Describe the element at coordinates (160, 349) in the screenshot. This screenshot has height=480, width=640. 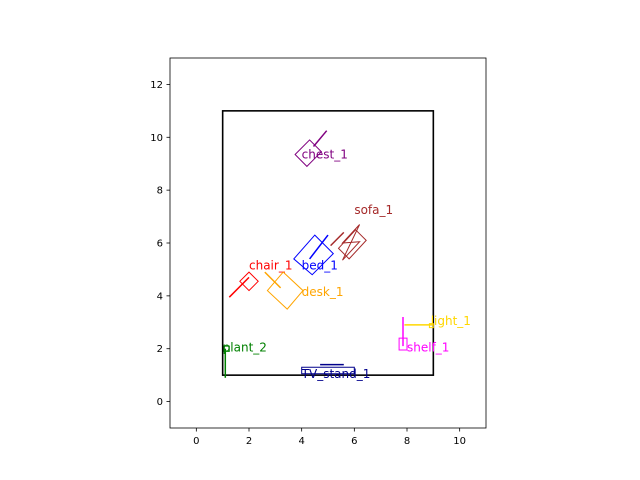
I see `y-tick-label: 2` at that location.